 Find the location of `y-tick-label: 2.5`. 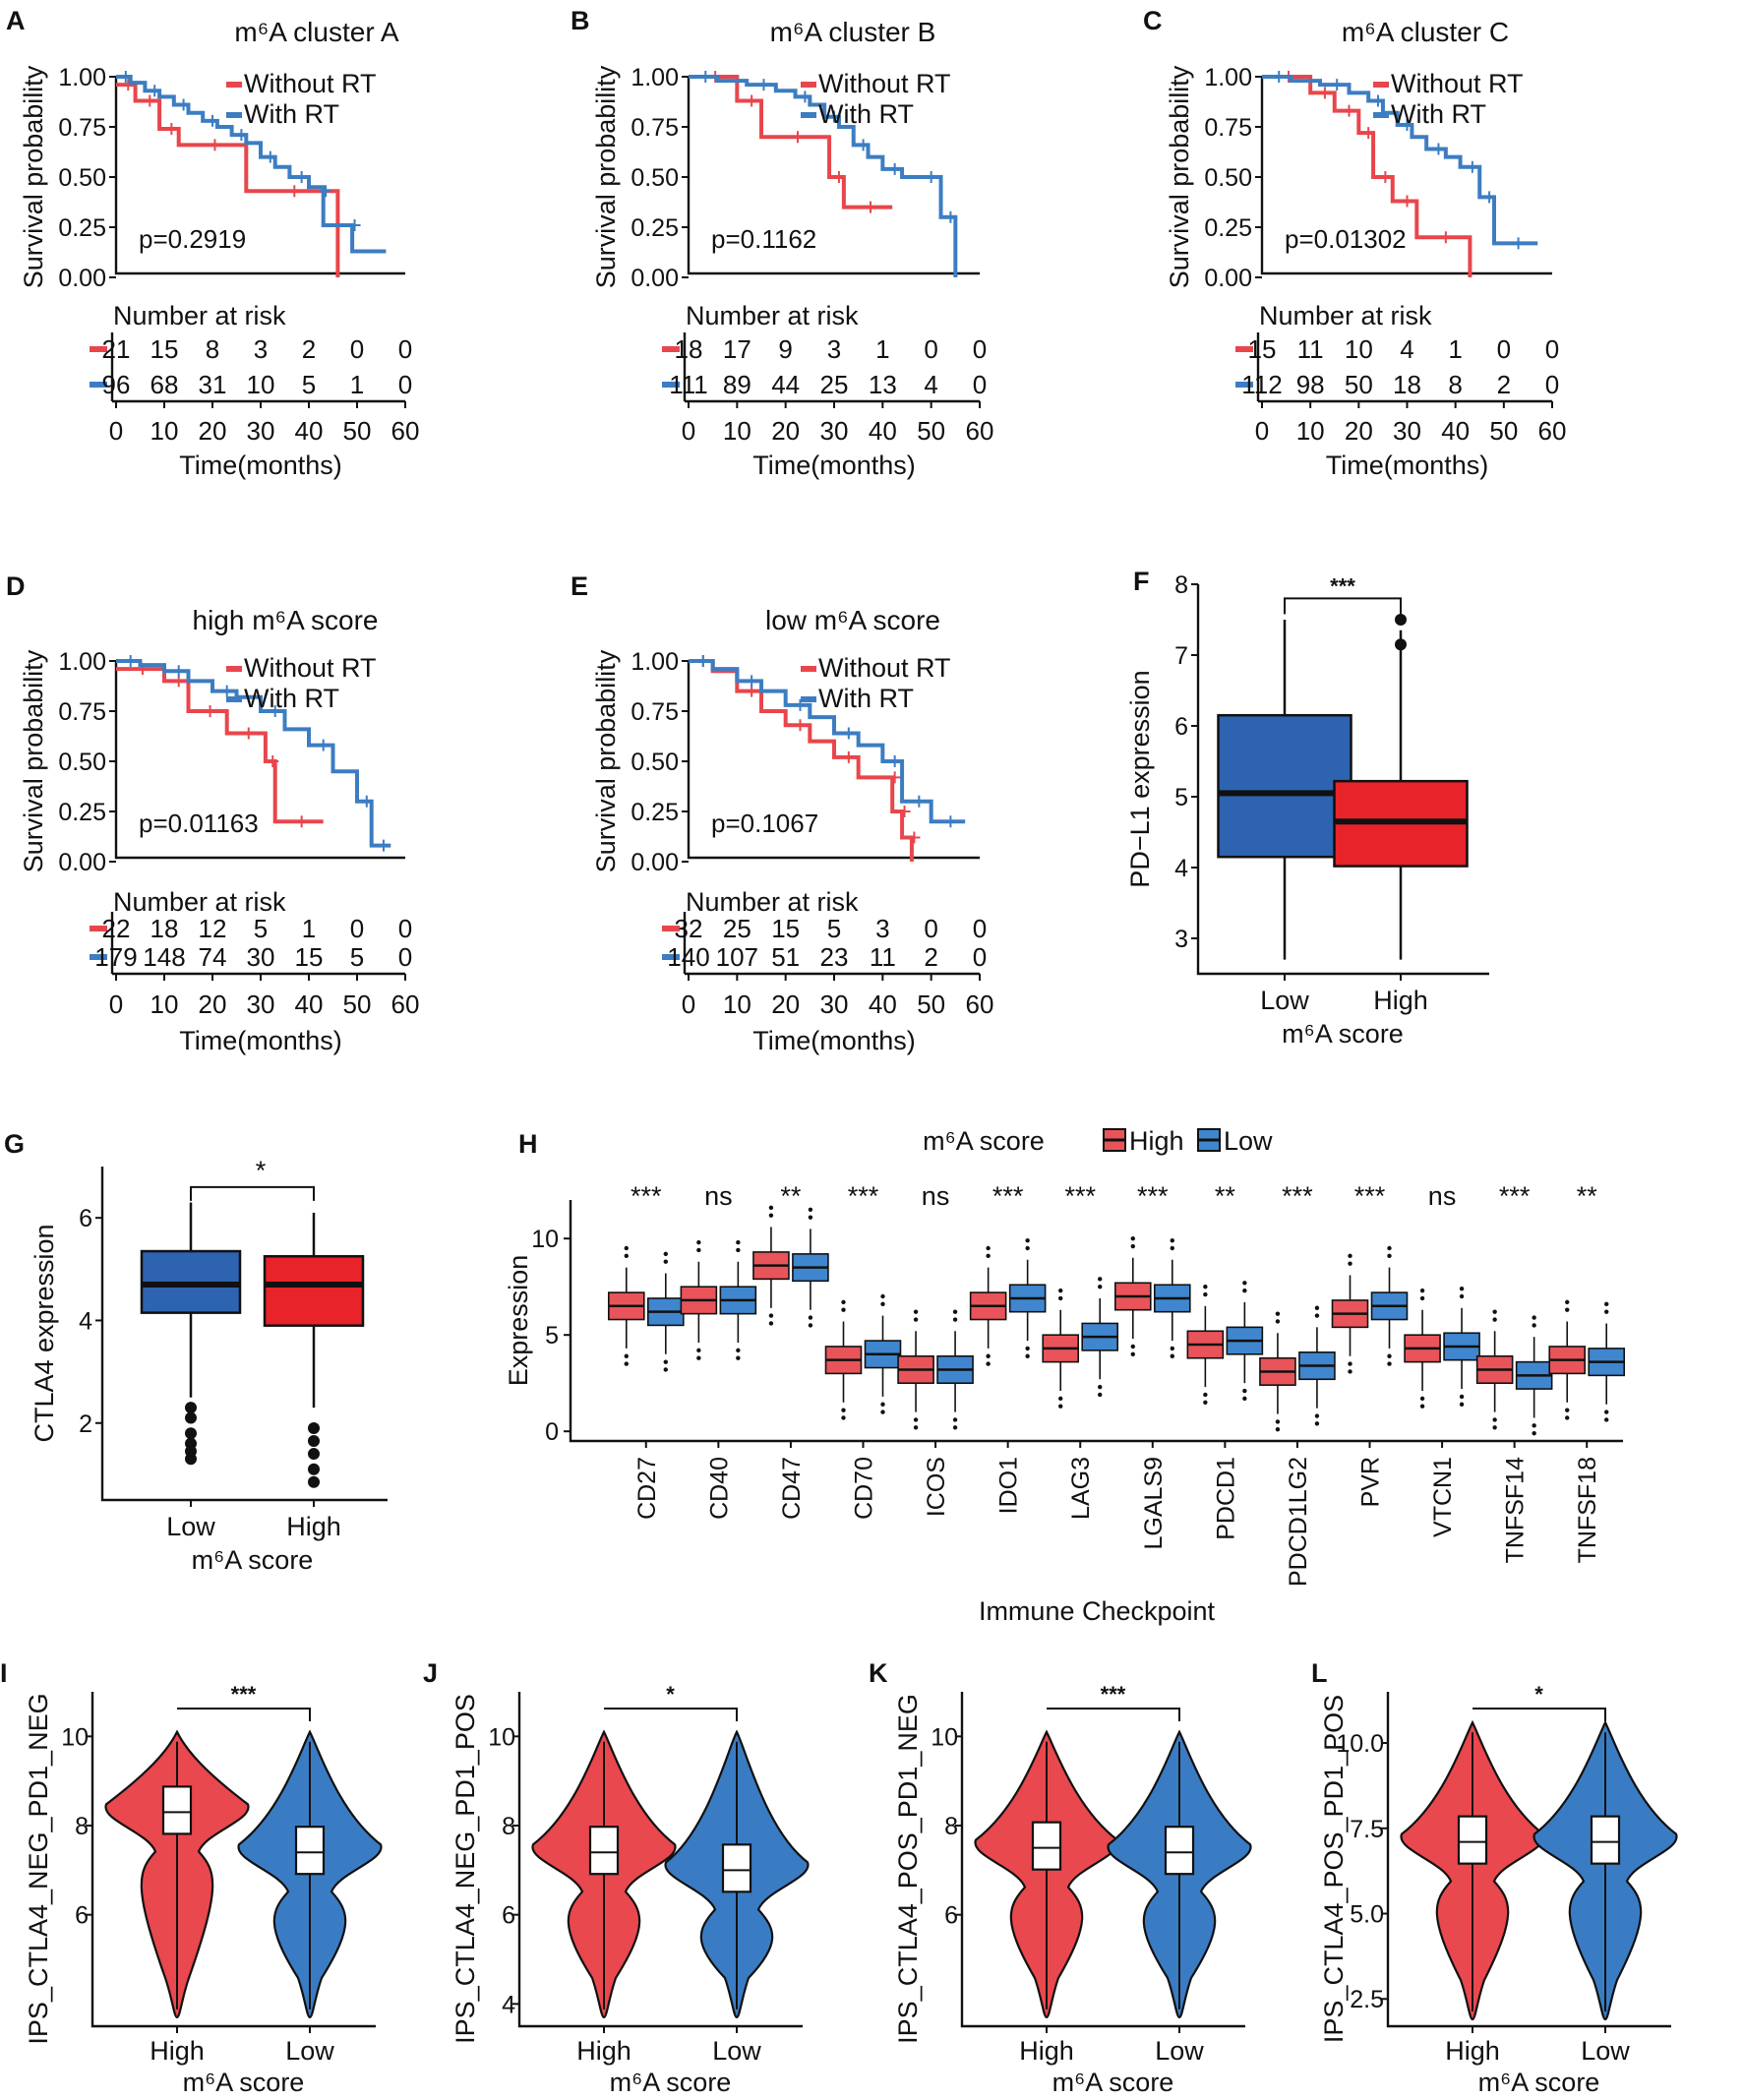

y-tick-label: 2.5 is located at coordinates (1367, 1999).